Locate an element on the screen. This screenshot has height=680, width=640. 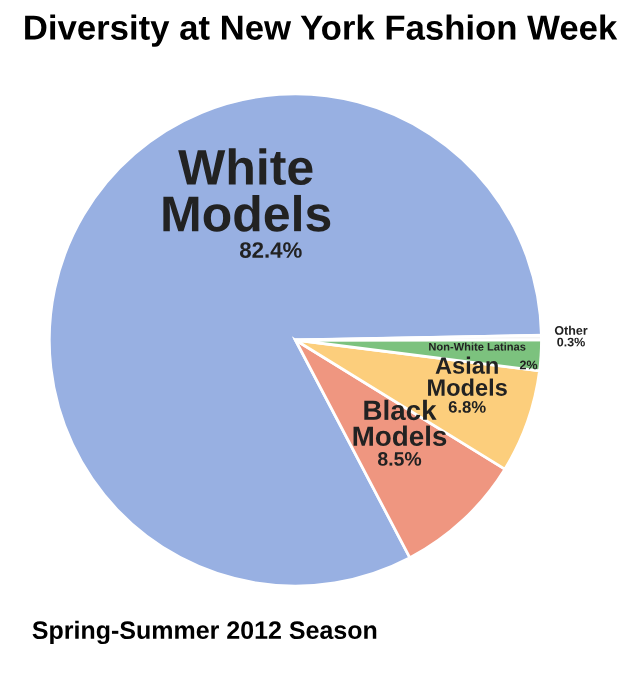
data-label: 8.5% is located at coordinates (399, 459).